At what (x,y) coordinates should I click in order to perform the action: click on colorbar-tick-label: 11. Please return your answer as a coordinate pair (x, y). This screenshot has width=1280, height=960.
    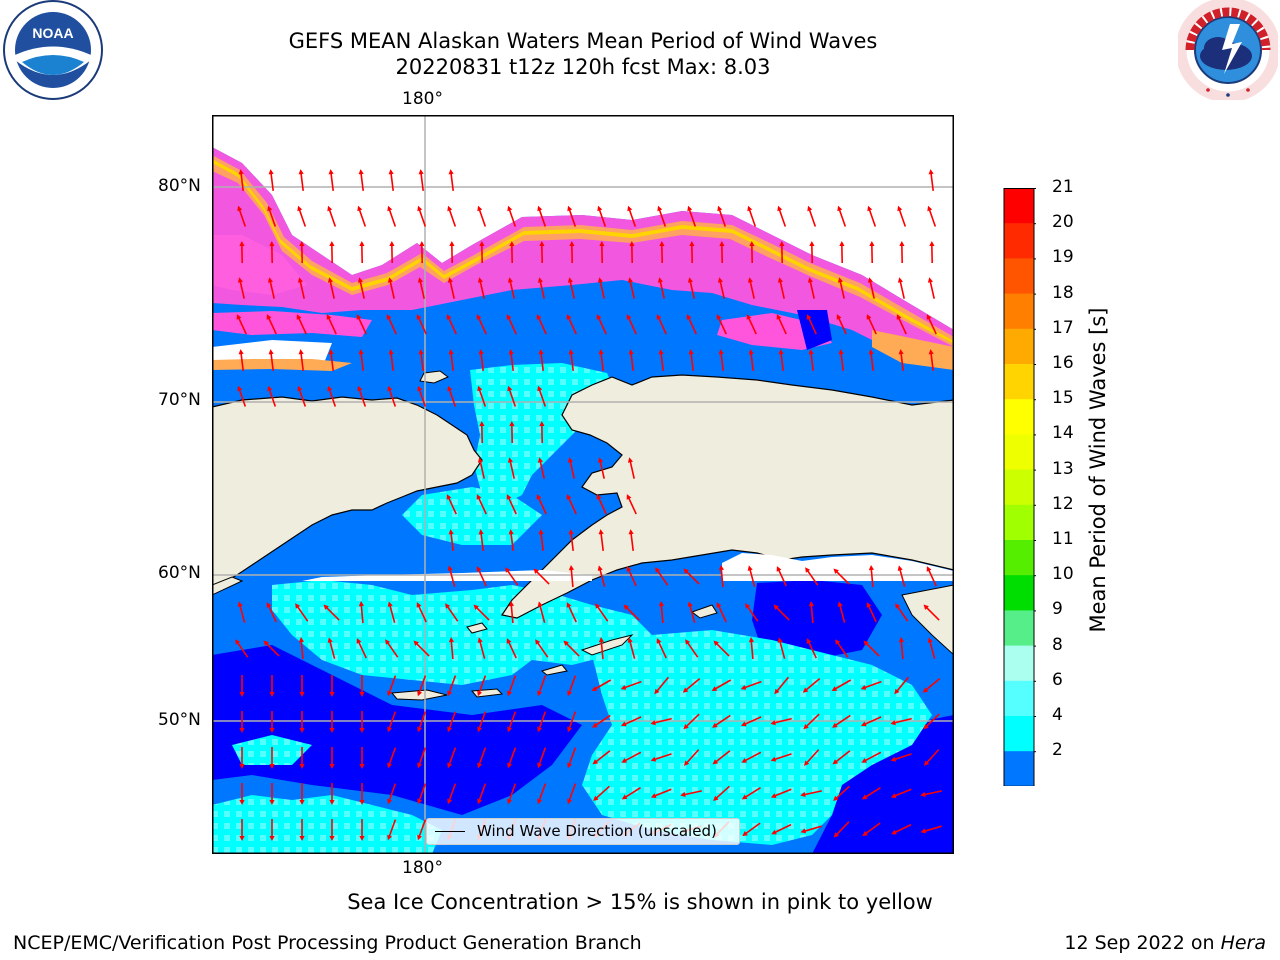
    Looking at the image, I should click on (1063, 539).